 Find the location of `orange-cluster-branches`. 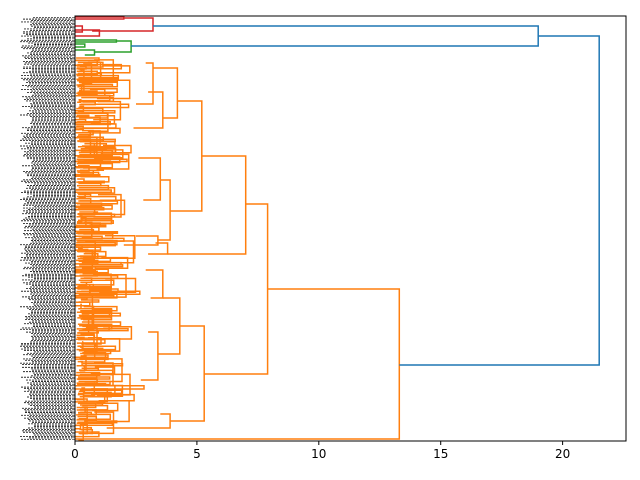

orange-cluster-branches is located at coordinates (110, 249).